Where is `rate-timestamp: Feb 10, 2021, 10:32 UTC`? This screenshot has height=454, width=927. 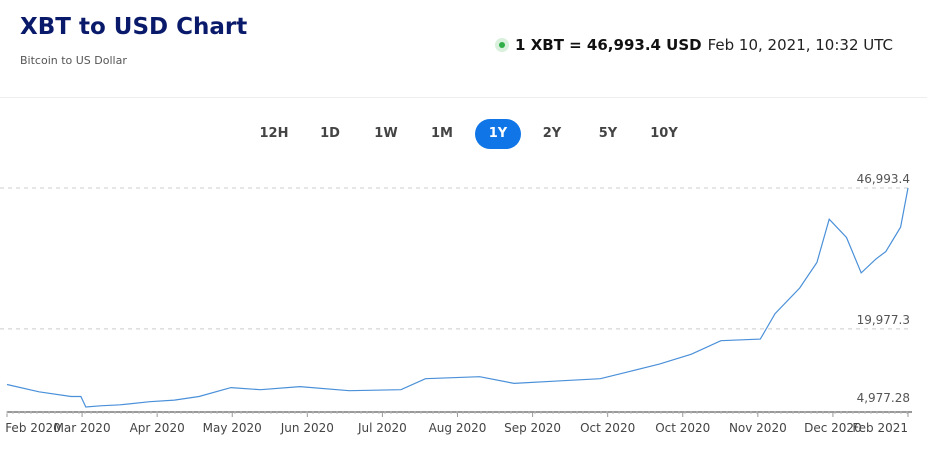
rate-timestamp: Feb 10, 2021, 10:32 UTC is located at coordinates (800, 45).